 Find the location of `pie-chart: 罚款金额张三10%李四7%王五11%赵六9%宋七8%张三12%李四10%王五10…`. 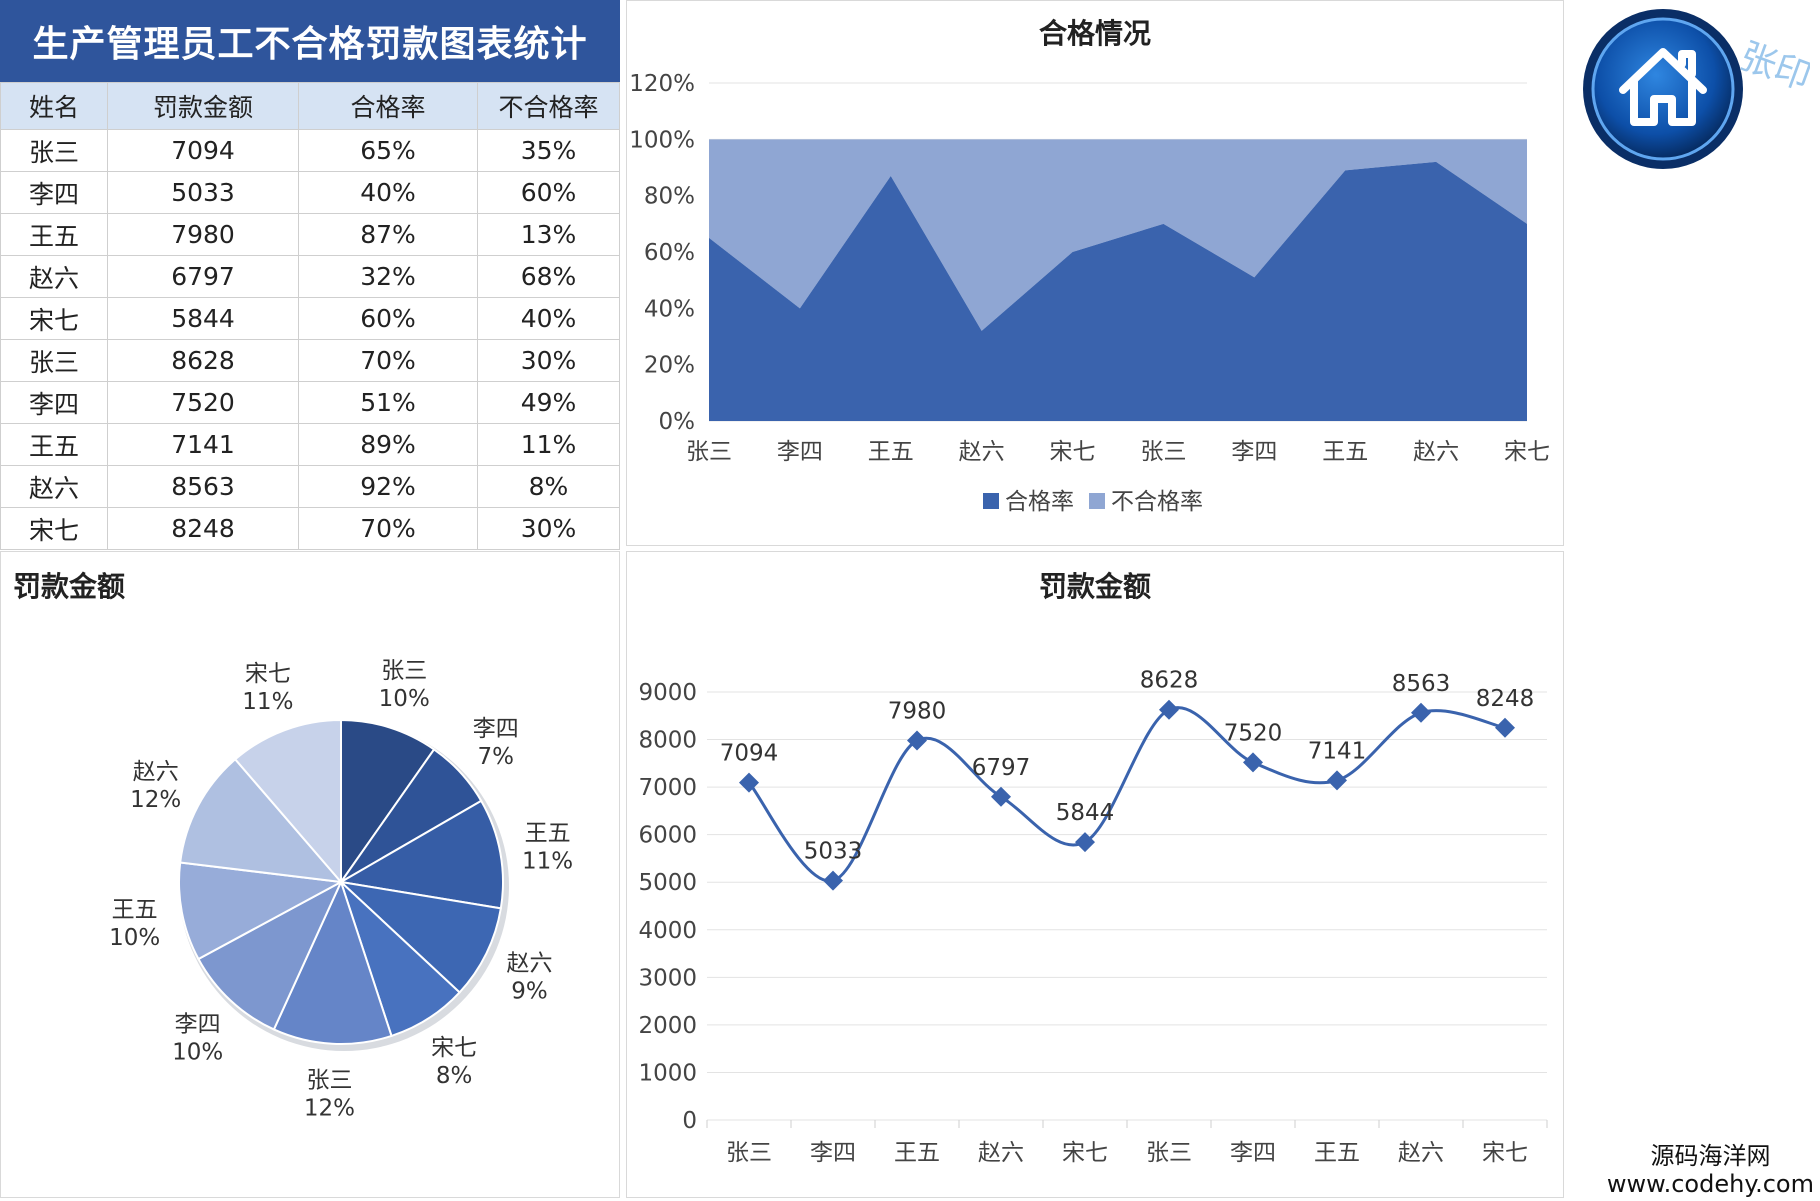

pie-chart: 罚款金额张三10%李四7%王五11%赵六9%宋七8%张三12%李四10%王五10… is located at coordinates (293, 846).